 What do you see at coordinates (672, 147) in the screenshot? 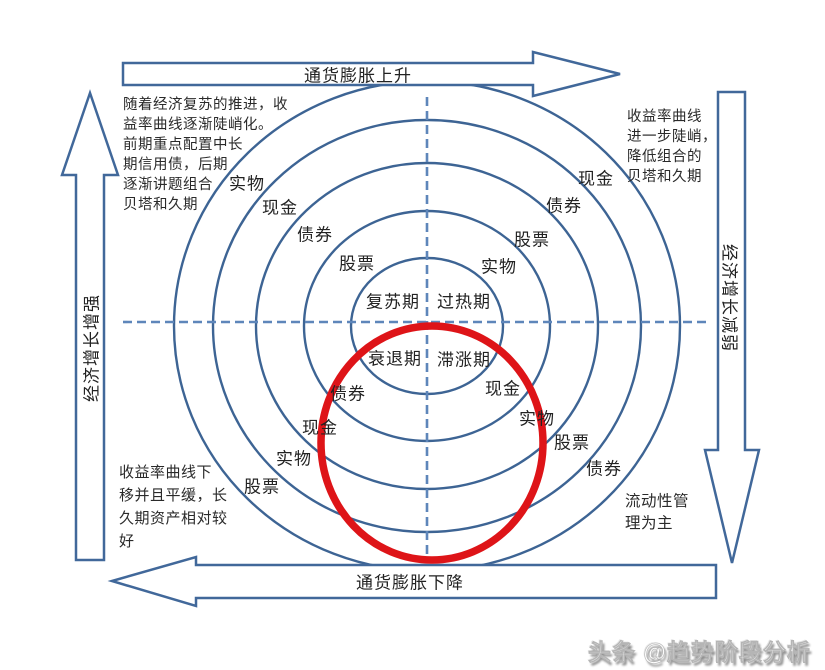
I see `note-top-right: 收益率曲线 进一步陡峭， 降低组合的 贝塔和久期` at bounding box center [672, 147].